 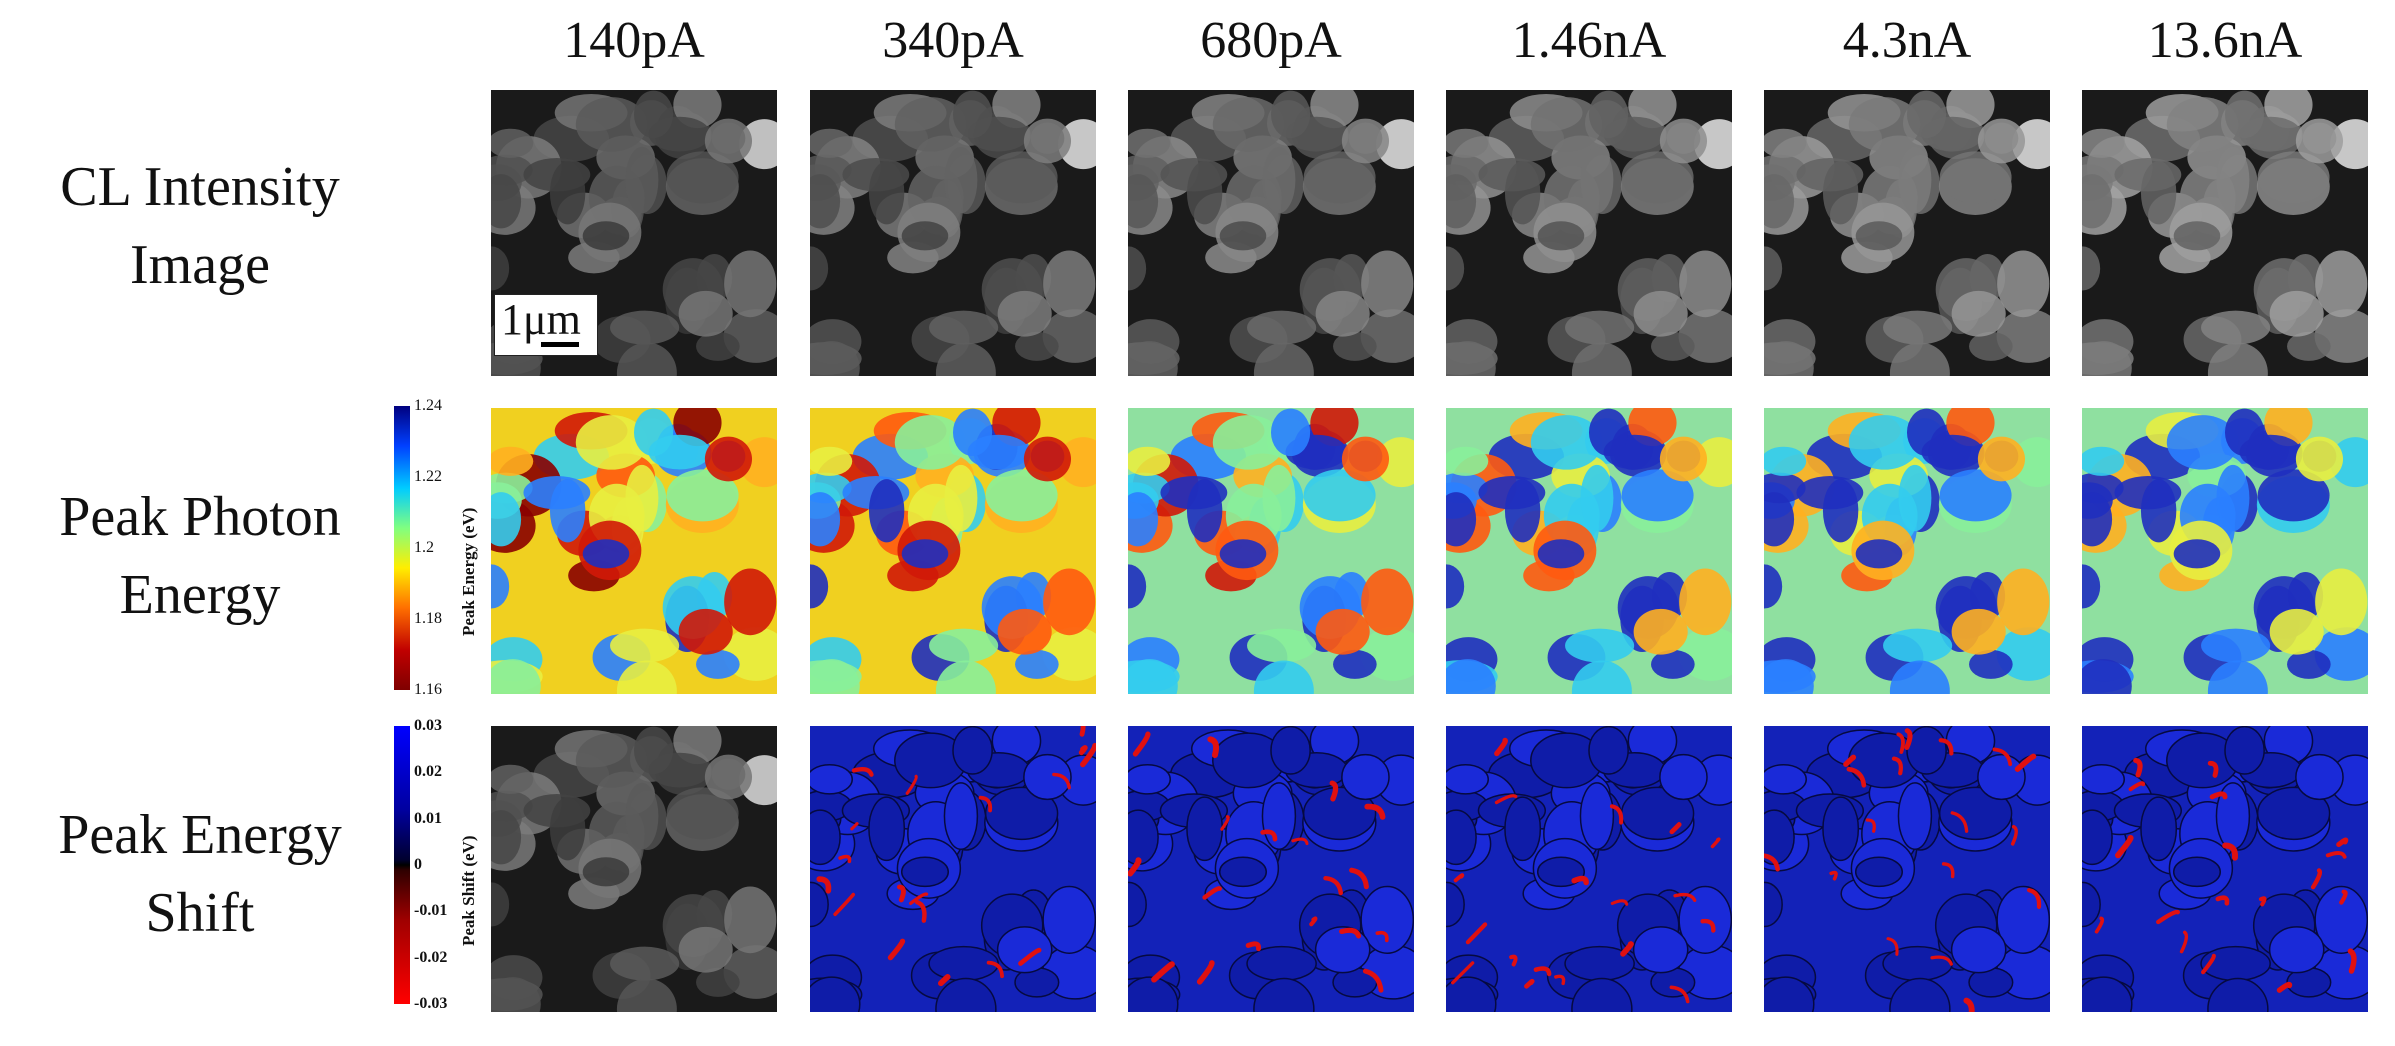 I want to click on scale-bar-label: 1μm, so click(x=541, y=319).